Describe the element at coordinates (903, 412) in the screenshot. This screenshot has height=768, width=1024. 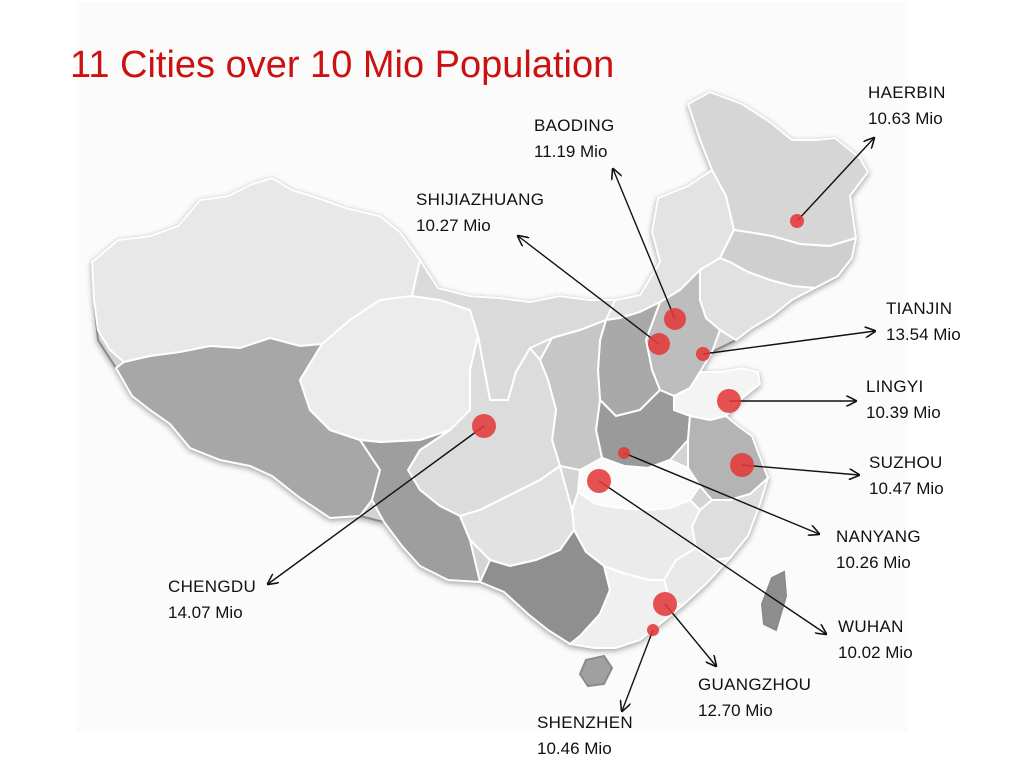
I see `city-population: 10.39 Mio` at that location.